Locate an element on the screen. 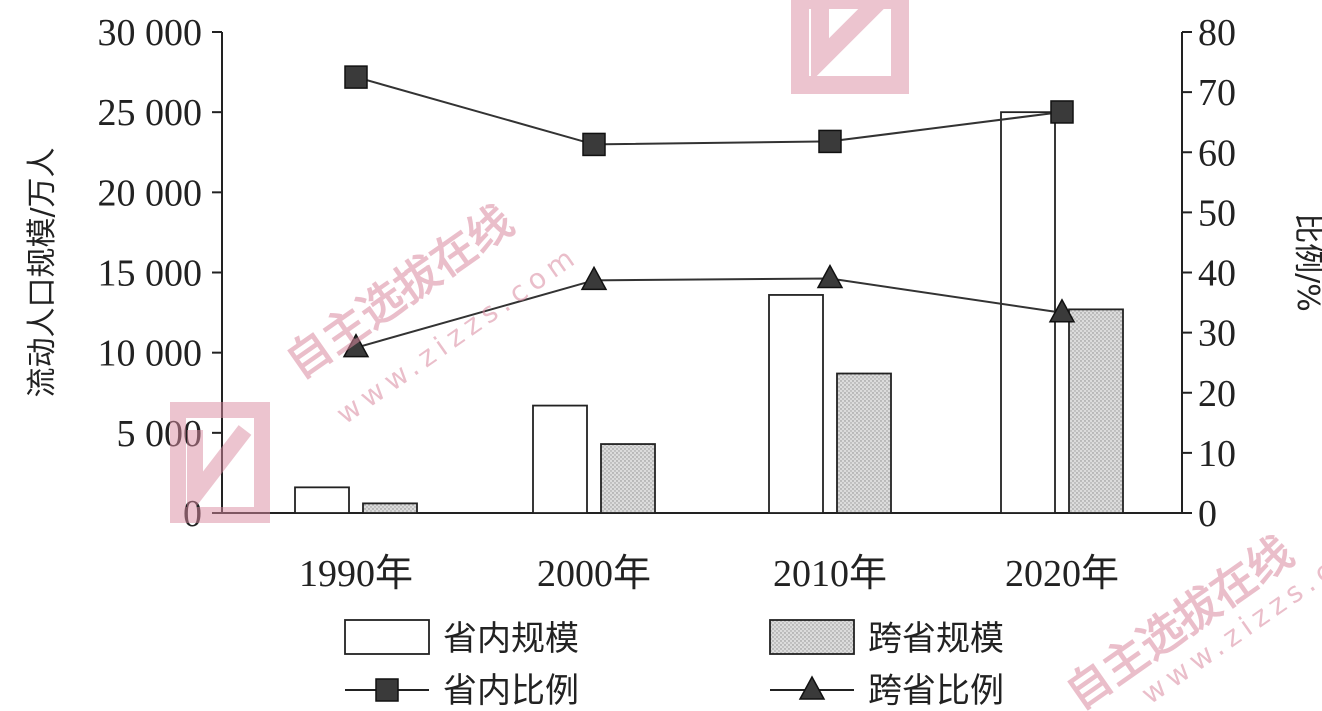 The image size is (1322, 711). line-intra-province-ratio is located at coordinates (709, 111).